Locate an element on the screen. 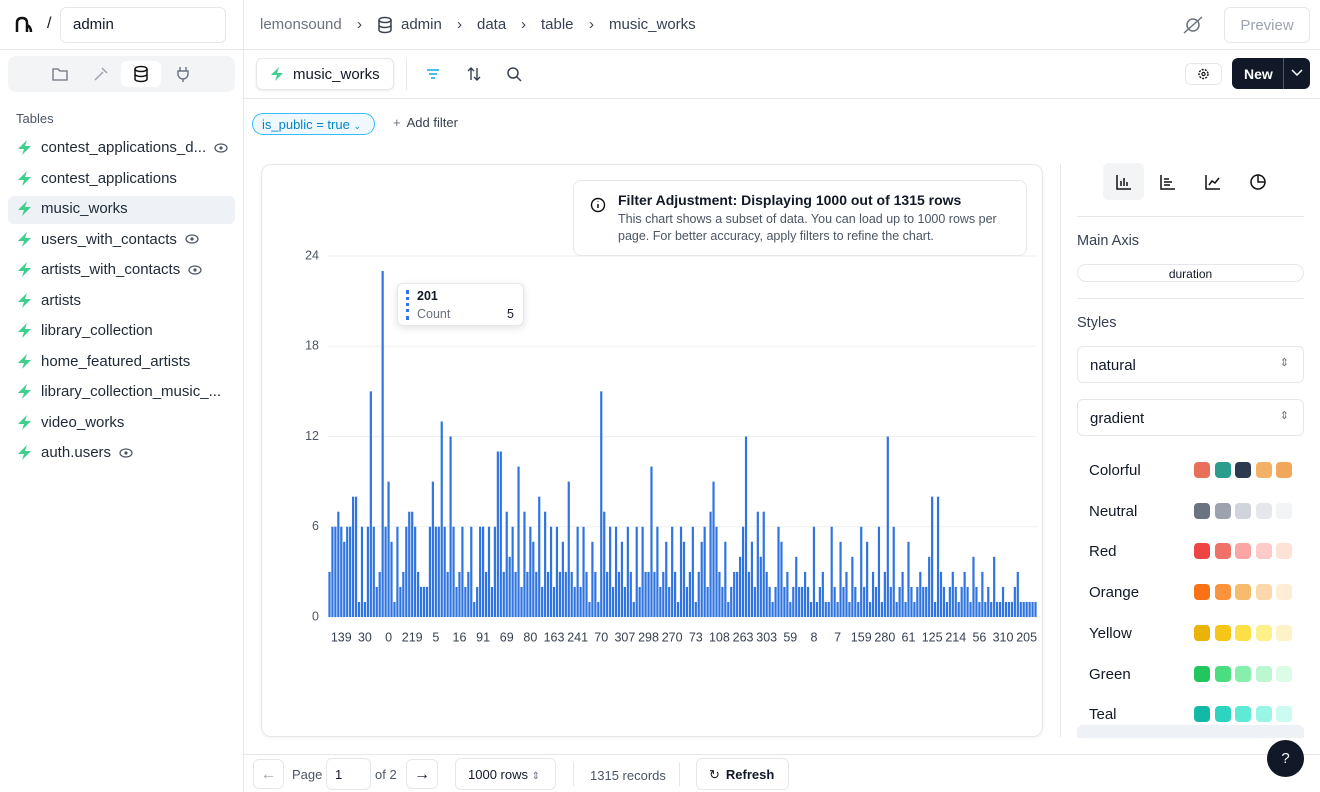 This screenshot has height=792, width=1320. table-item: artists_with_contacts is located at coordinates (109, 269).